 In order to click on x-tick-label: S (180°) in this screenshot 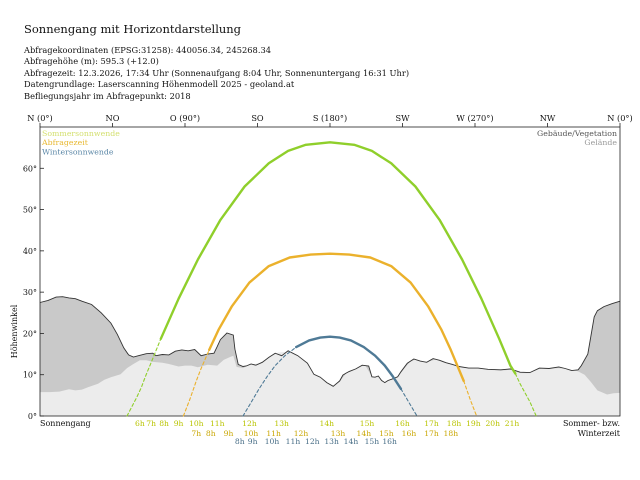, I will do `click(330, 118)`.